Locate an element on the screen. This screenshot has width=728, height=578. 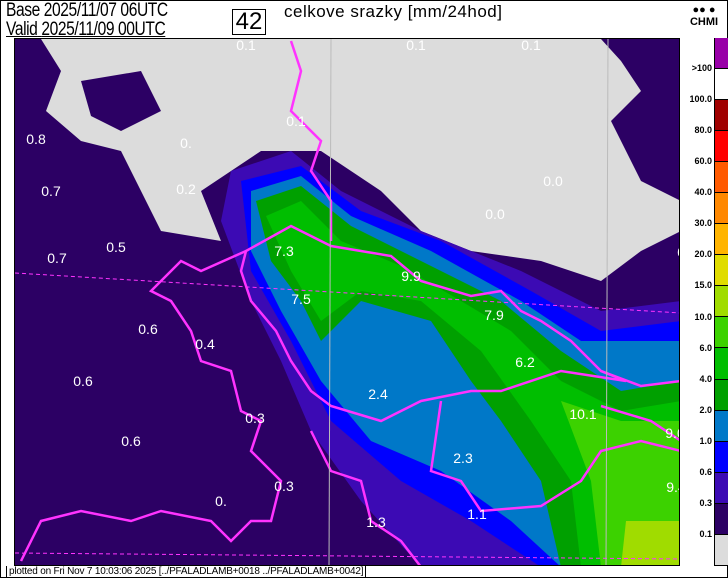
legend-label: 100.0 is located at coordinates (700, 99).